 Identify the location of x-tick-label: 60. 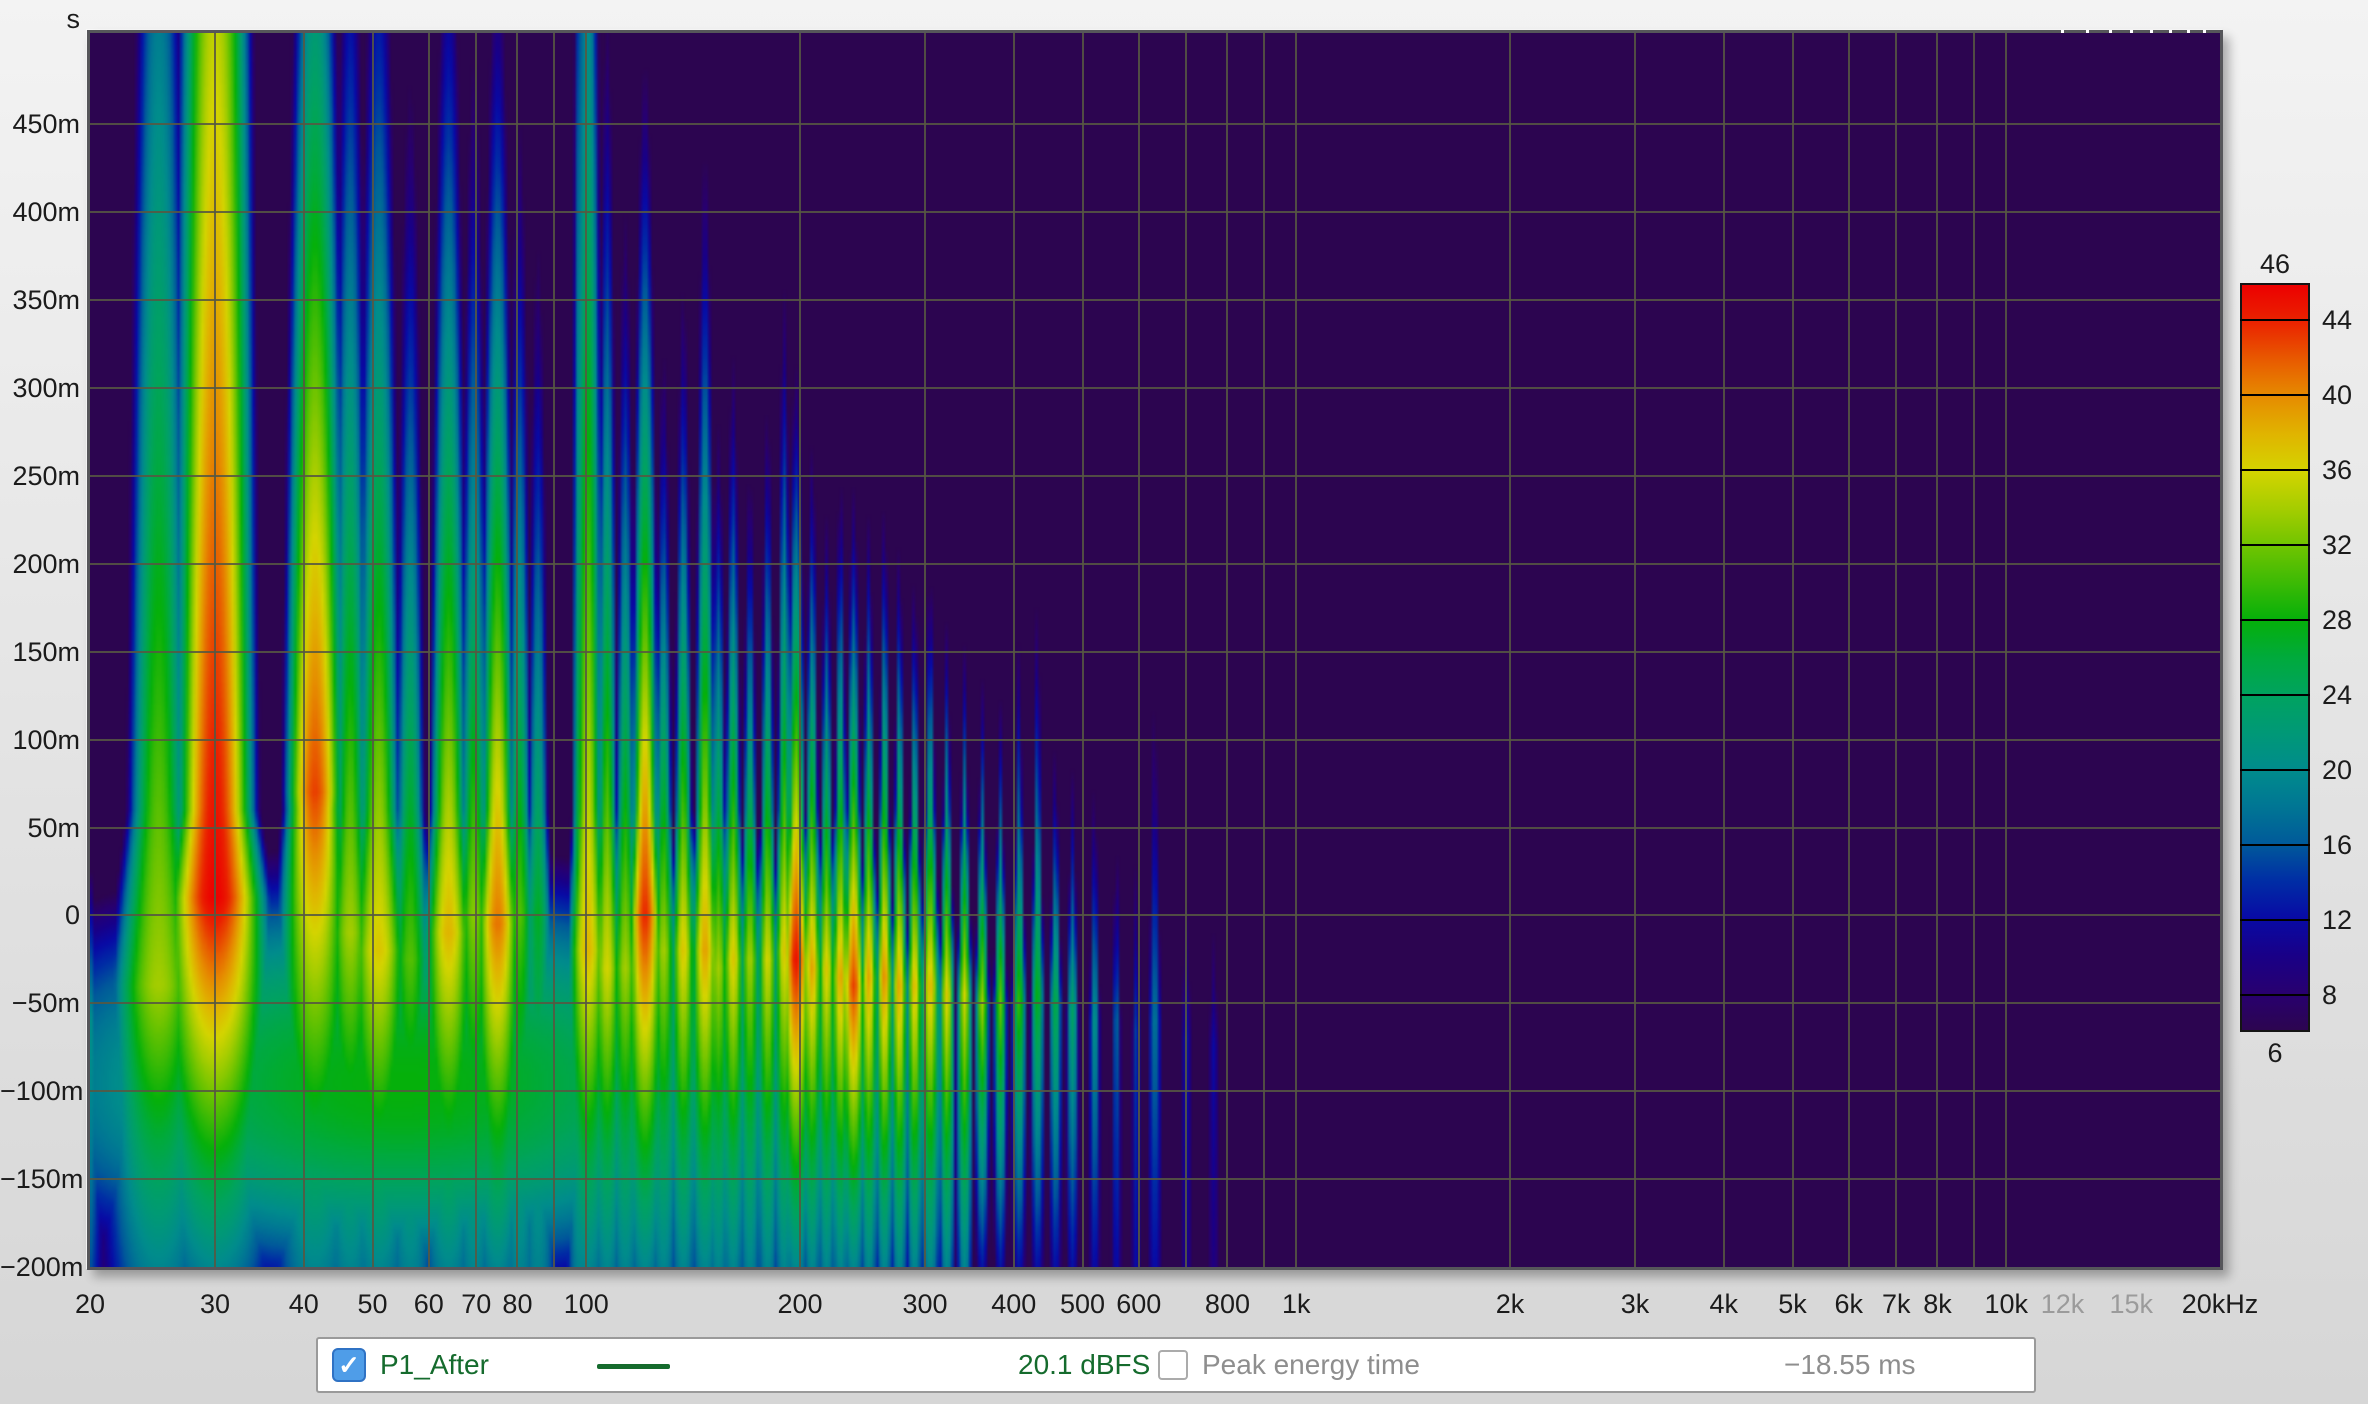
(428, 1304).